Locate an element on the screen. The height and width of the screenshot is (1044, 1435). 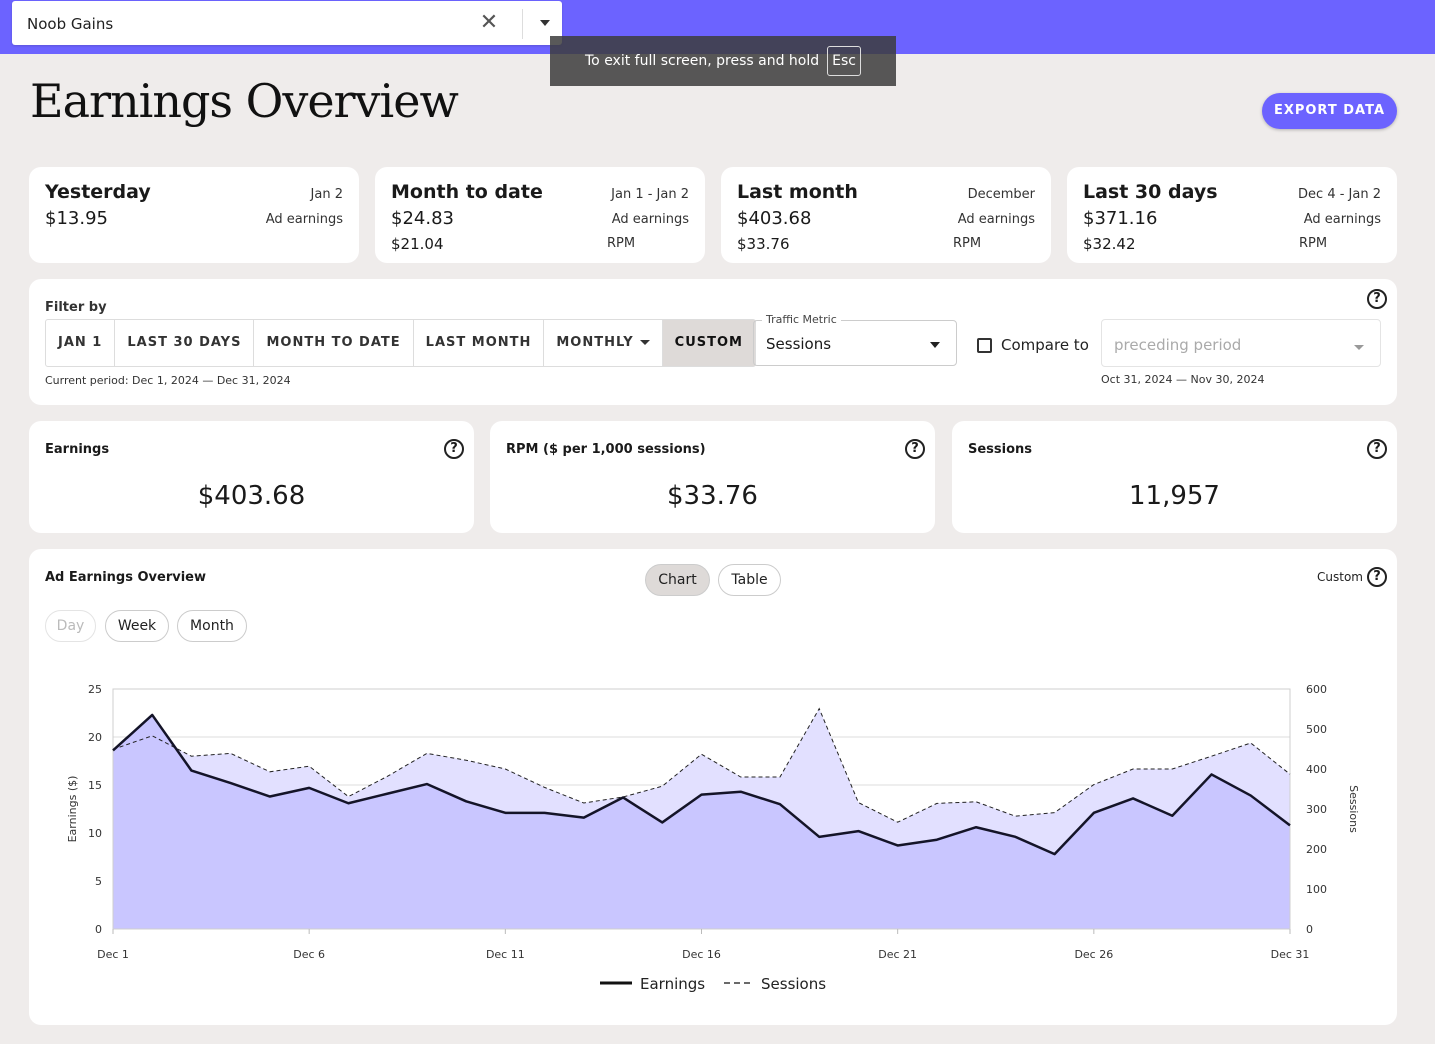
summary-card-rpm: $33.76 is located at coordinates (763, 244).